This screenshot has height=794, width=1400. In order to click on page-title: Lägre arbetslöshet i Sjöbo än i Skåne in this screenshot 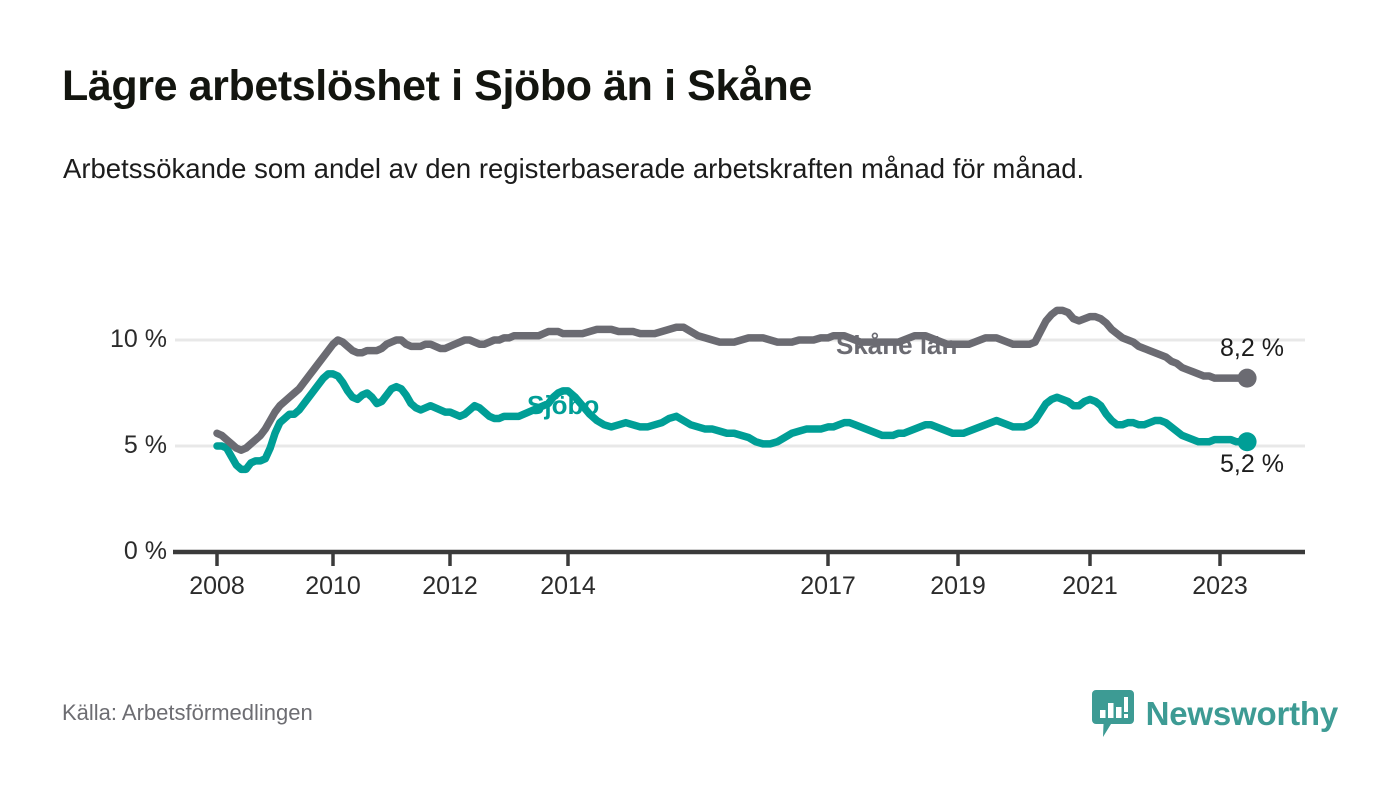, I will do `click(437, 86)`.